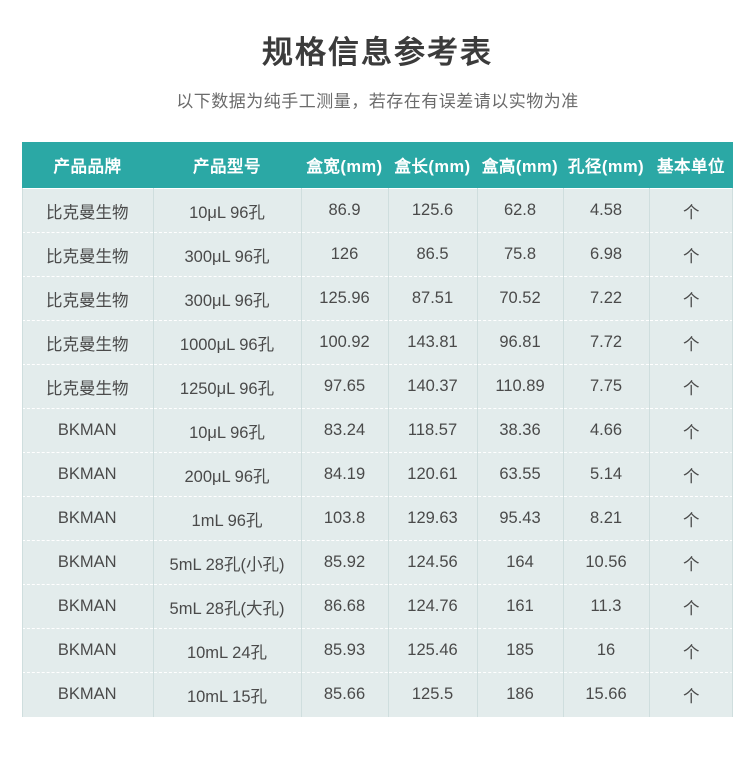 This screenshot has width=755, height=783. What do you see at coordinates (433, 210) in the screenshot?
I see `cell-length: 125.6` at bounding box center [433, 210].